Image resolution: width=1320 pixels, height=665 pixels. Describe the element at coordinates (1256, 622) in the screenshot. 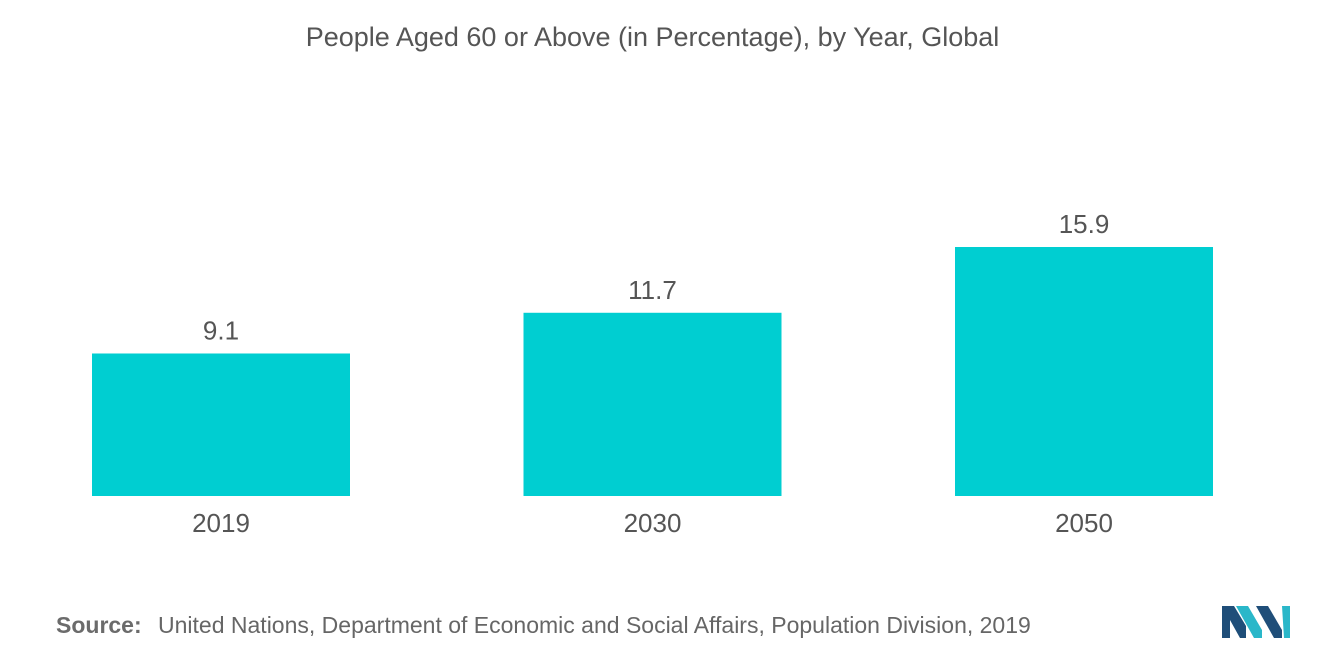

I see `brand-logo-icon` at that location.